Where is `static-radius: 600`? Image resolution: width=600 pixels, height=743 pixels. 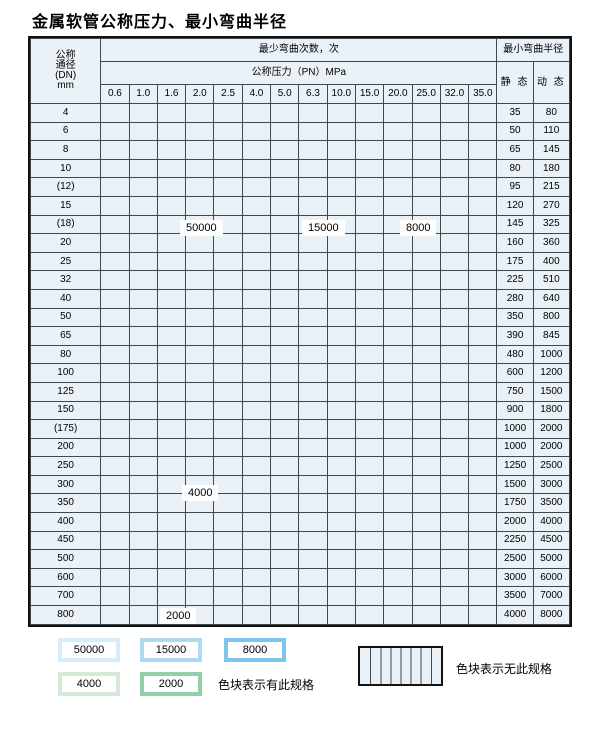
static-radius: 600 is located at coordinates (515, 373).